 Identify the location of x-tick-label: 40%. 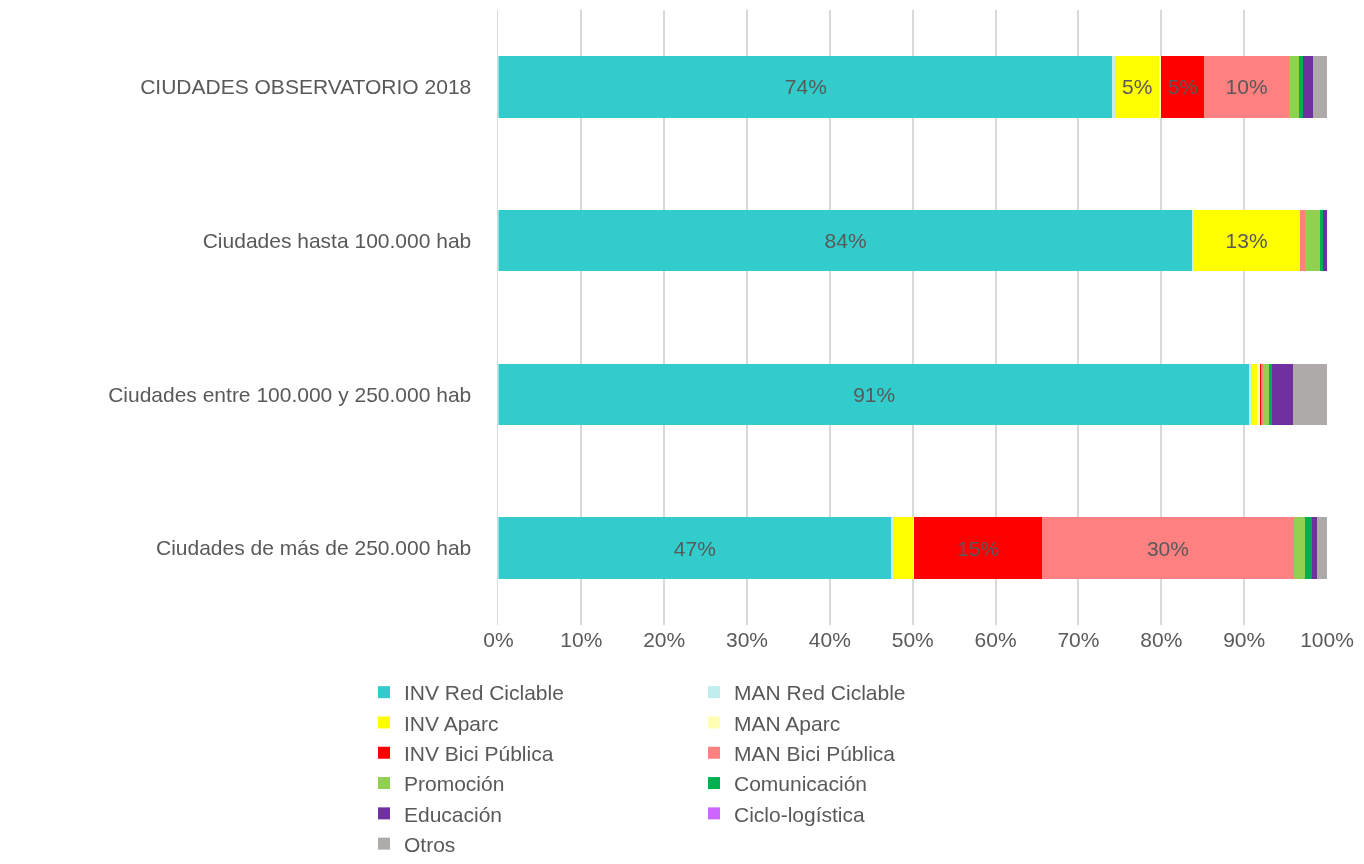
(829, 639).